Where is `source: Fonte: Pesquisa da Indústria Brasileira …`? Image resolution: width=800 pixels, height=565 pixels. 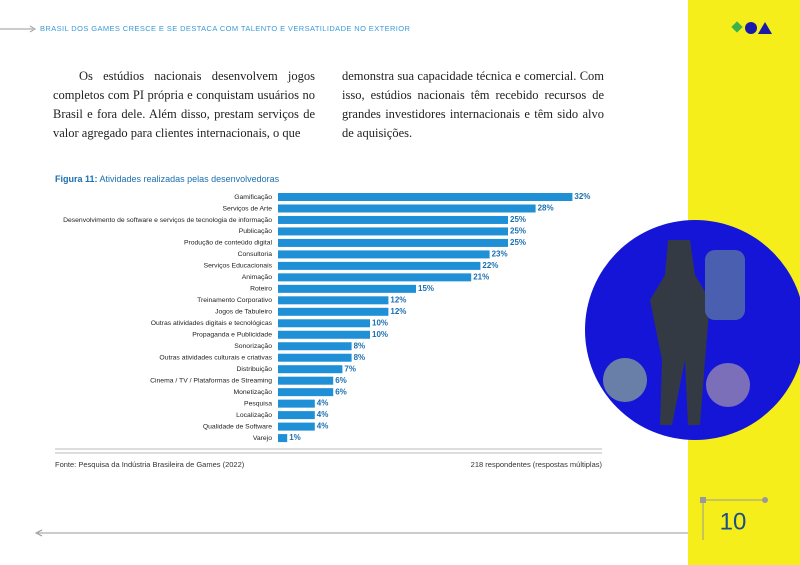 source: Fonte: Pesquisa da Indústria Brasileira … is located at coordinates (150, 464).